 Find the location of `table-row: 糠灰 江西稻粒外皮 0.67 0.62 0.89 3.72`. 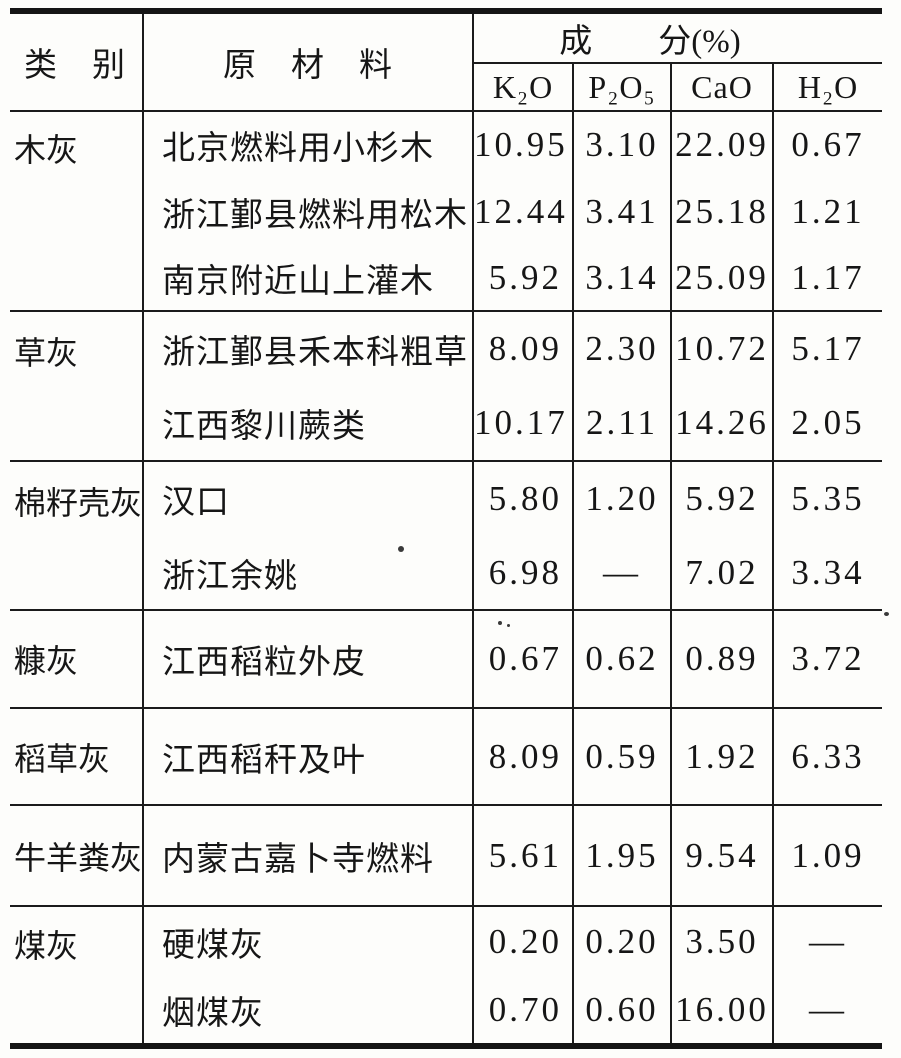

table-row: 糠灰 江西稻粒外皮 0.67 0.62 0.89 3.72 is located at coordinates (446, 658).